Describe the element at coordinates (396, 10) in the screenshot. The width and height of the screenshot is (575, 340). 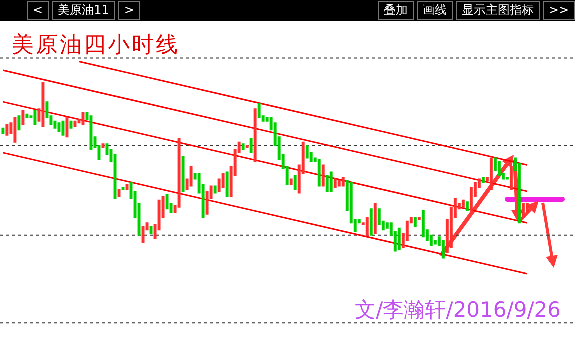
I see `text: 叠加` at that location.